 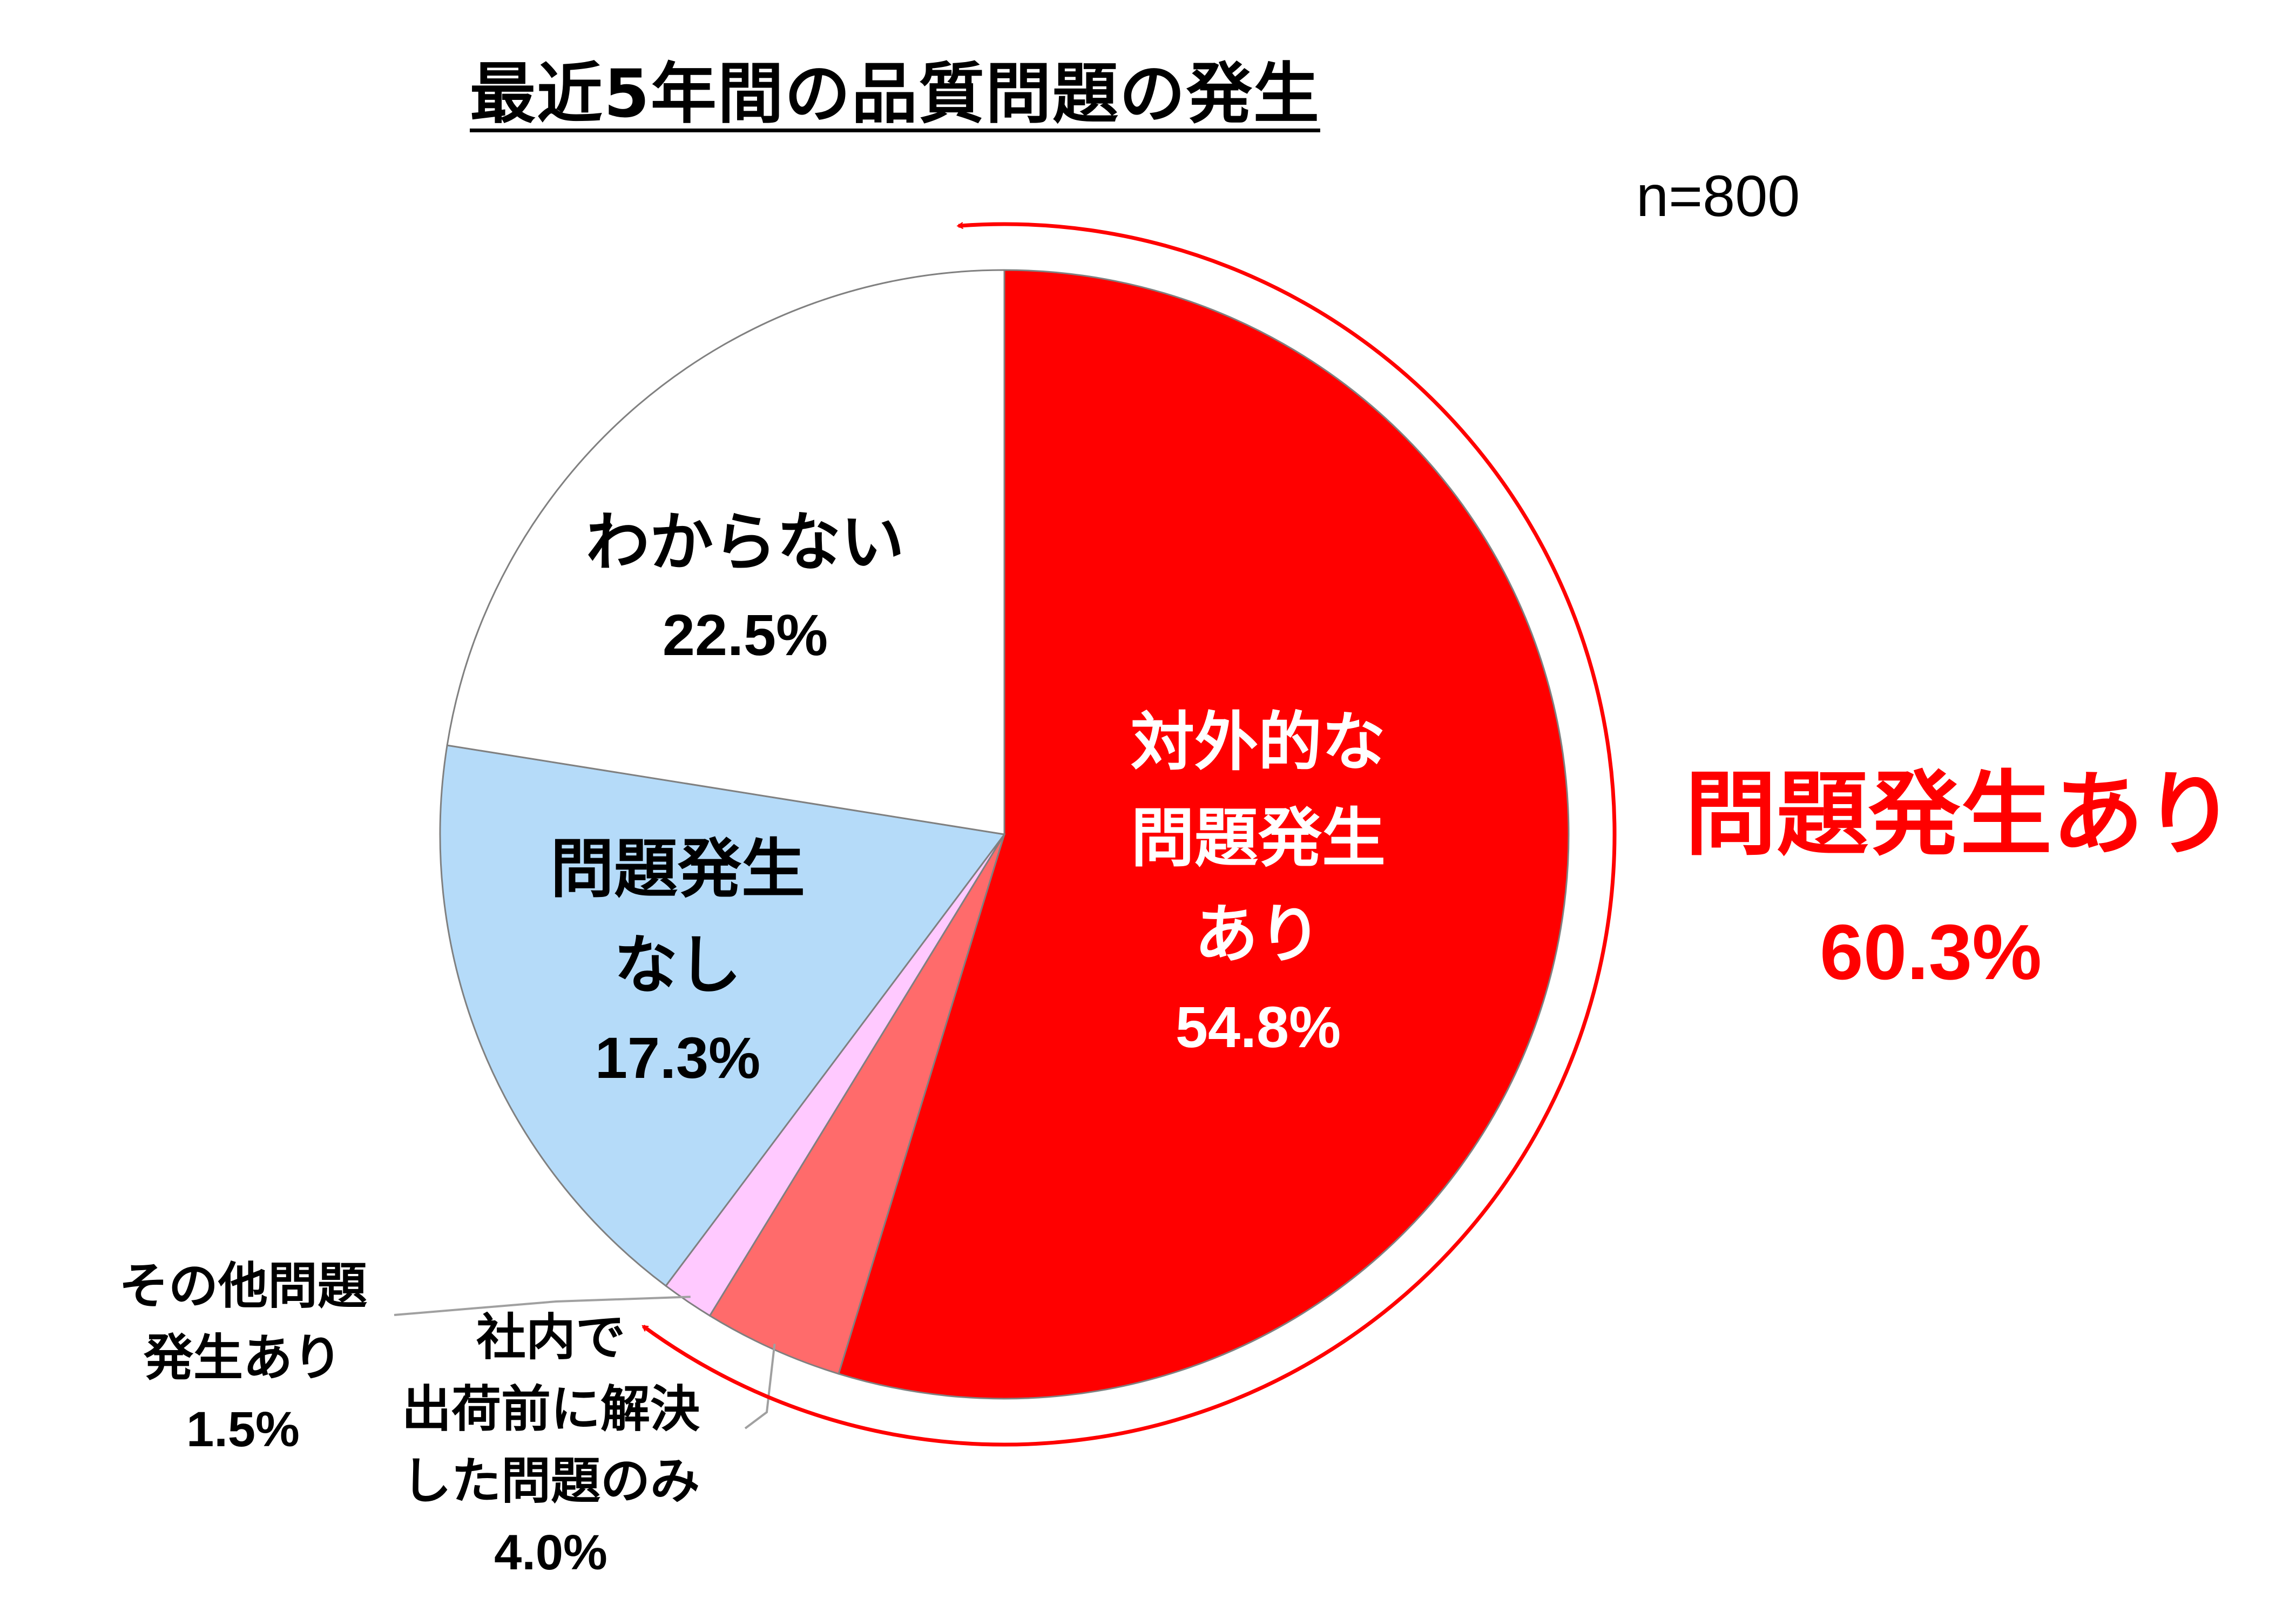 What do you see at coordinates (1960, 814) in the screenshot?
I see `total-problem-label: 問題発生あり` at bounding box center [1960, 814].